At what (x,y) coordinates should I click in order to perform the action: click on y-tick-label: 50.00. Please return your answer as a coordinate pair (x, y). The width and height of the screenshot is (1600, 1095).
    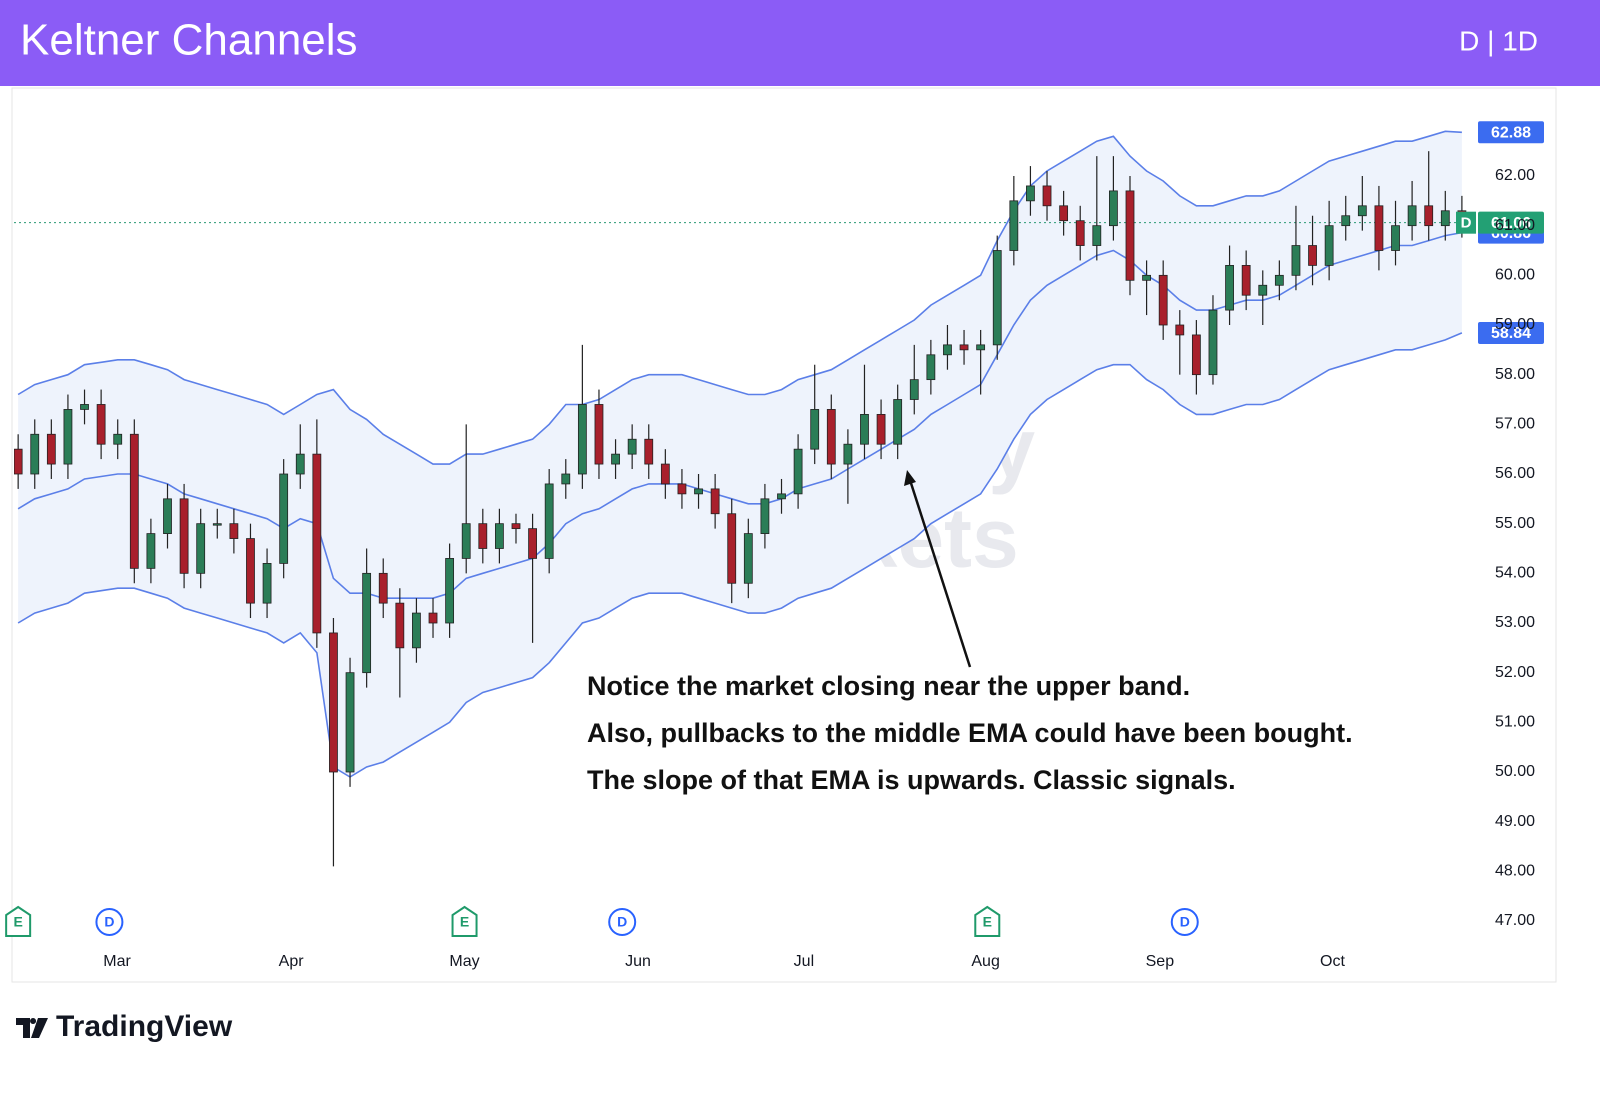
    Looking at the image, I should click on (1515, 771).